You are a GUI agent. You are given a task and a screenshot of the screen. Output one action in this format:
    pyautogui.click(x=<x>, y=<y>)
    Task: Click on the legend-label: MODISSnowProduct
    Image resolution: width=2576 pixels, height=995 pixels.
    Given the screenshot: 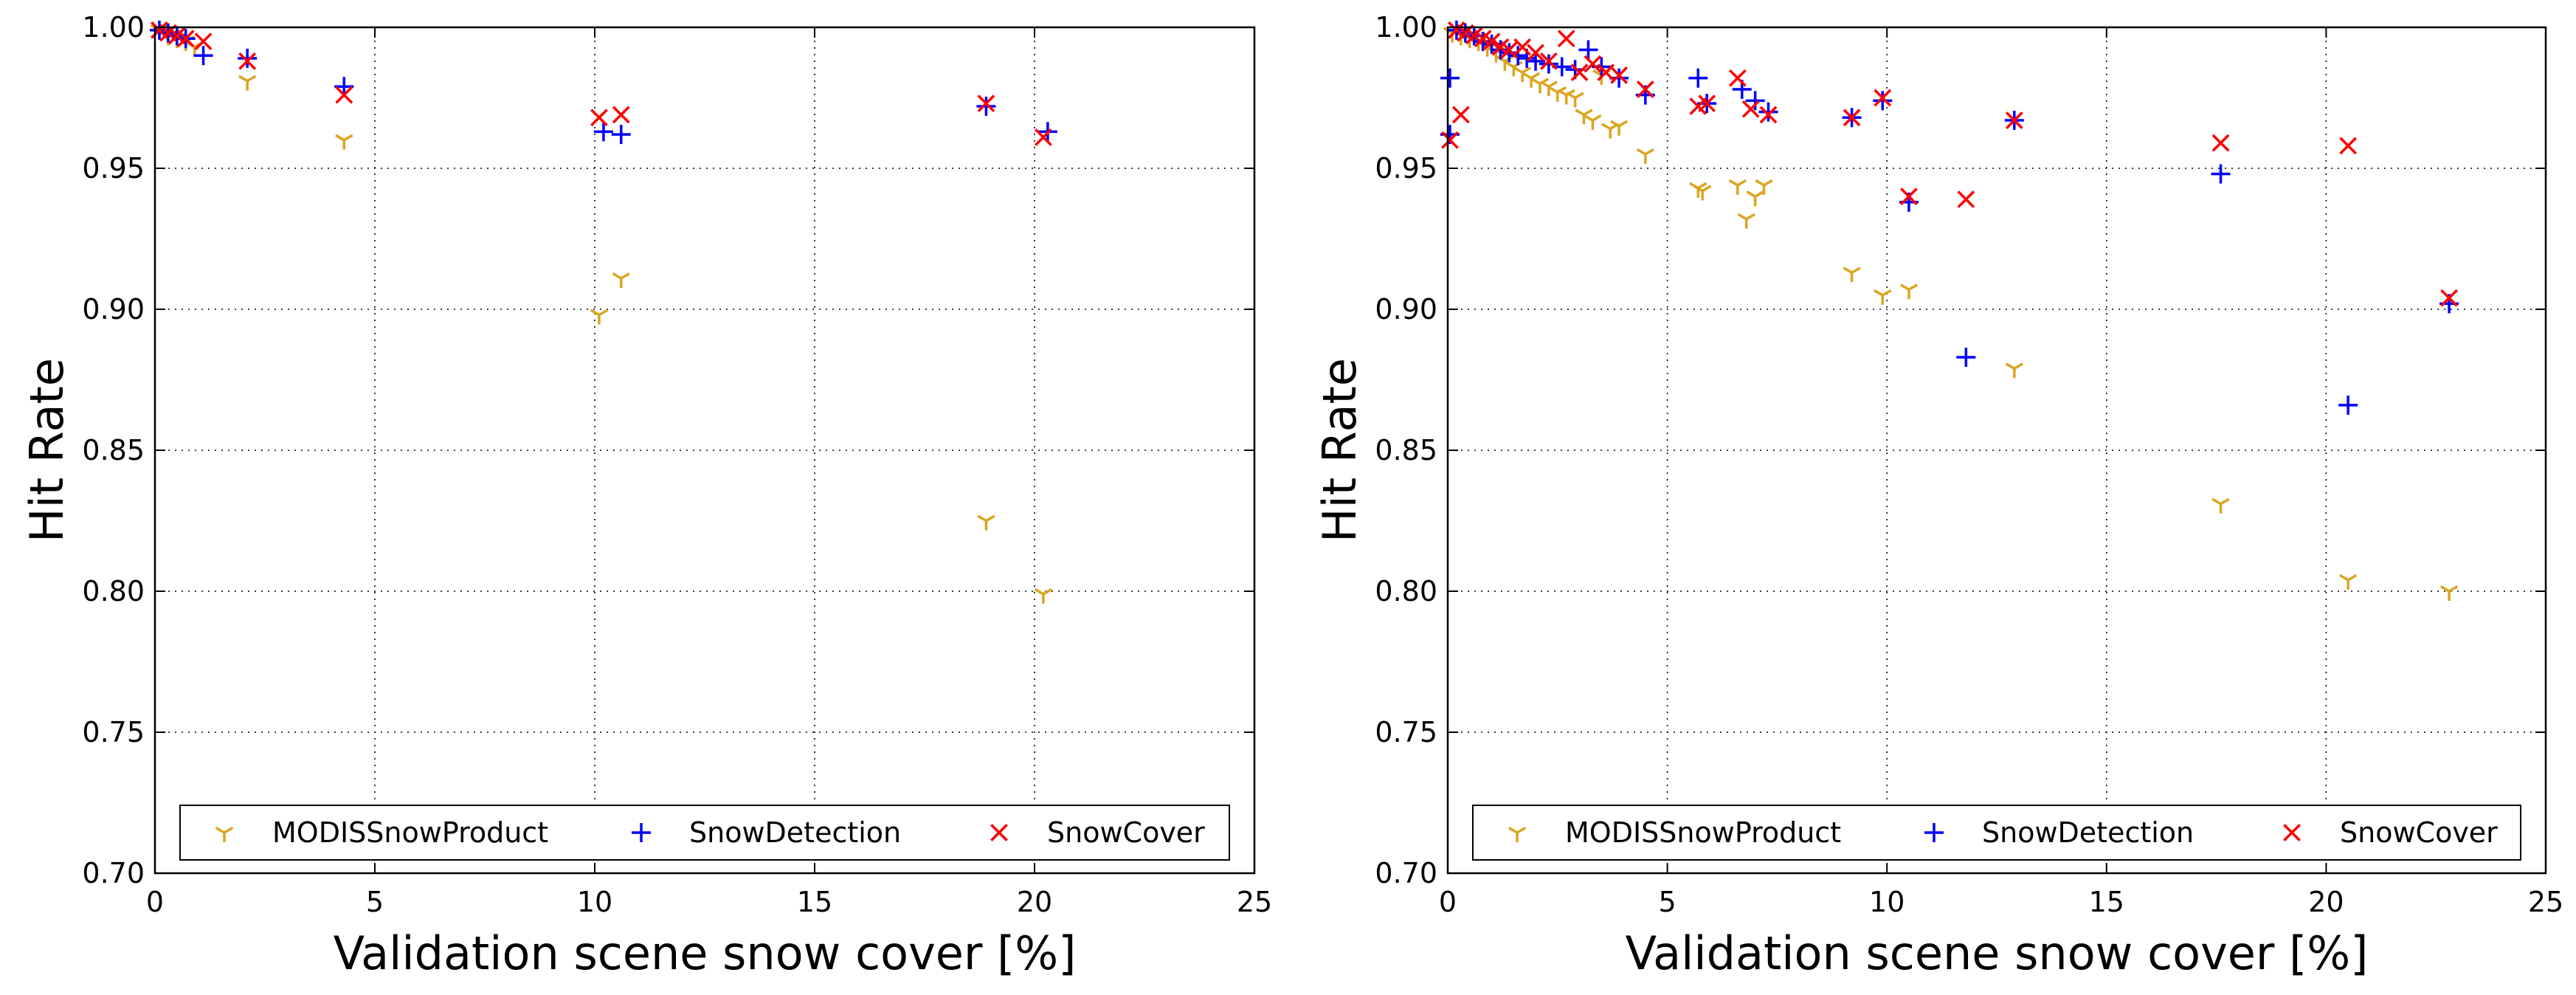 What is the action you would take?
    pyautogui.click(x=410, y=832)
    